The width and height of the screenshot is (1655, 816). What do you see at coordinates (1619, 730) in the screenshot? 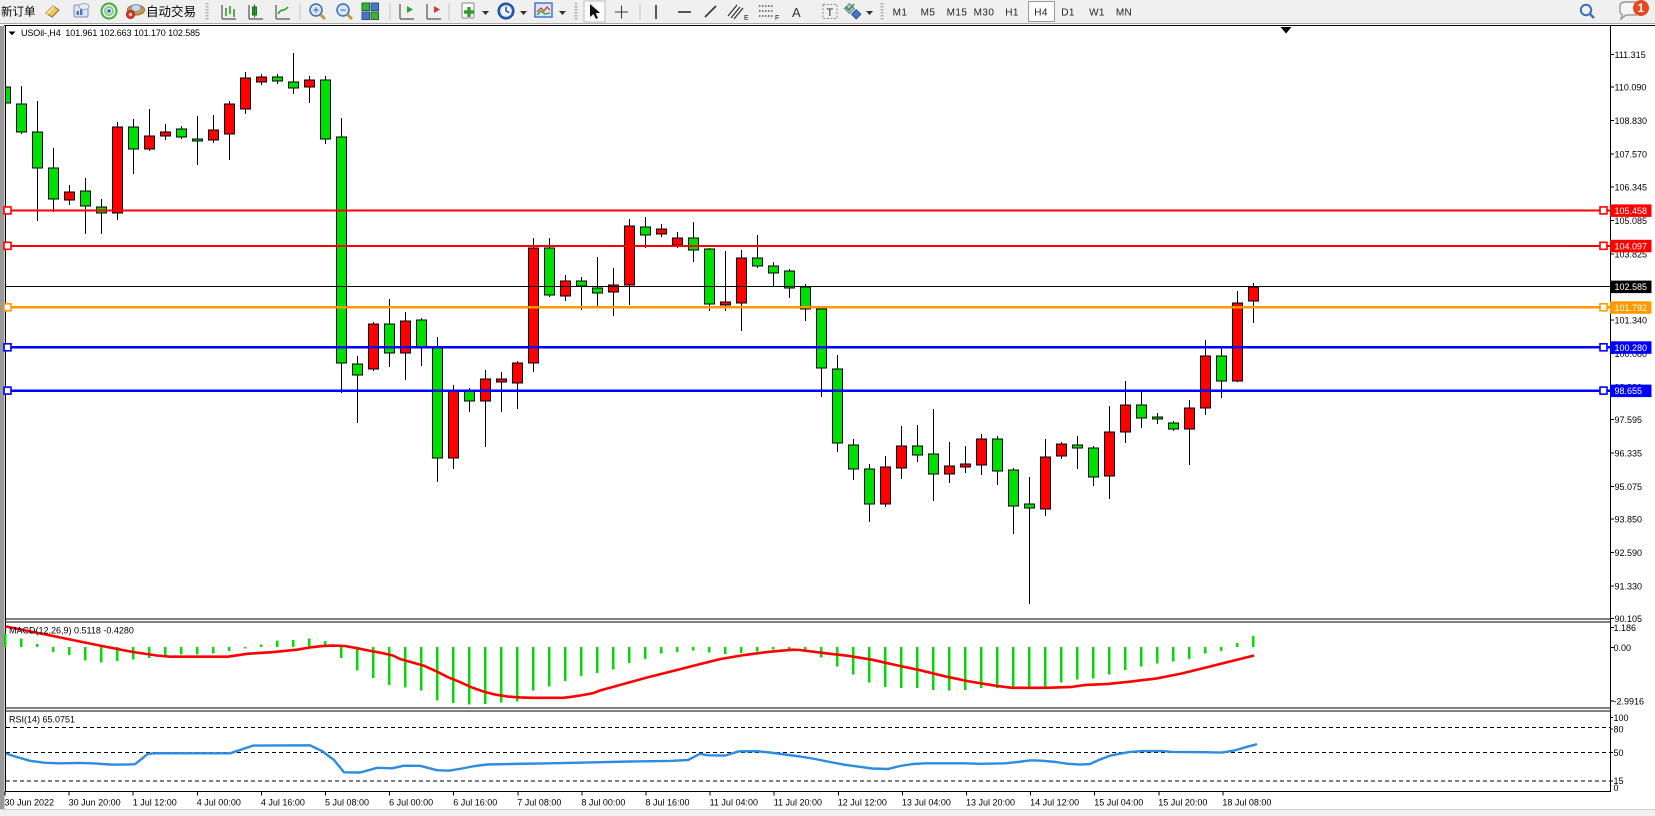
I see `svg-text: 80` at bounding box center [1619, 730].